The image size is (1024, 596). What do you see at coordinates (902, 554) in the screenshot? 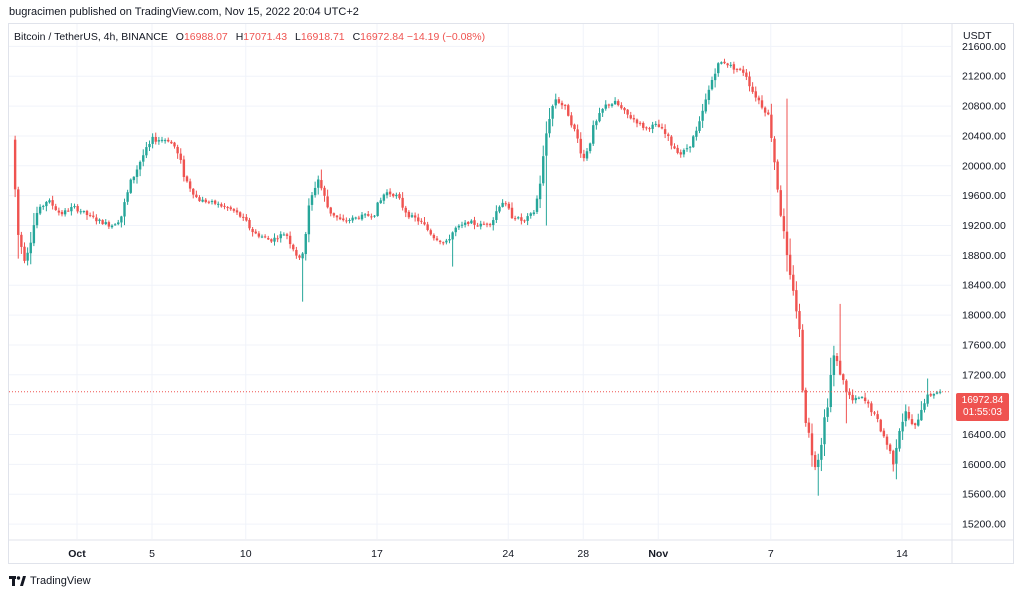
I see `x-tick-label: 14` at bounding box center [902, 554].